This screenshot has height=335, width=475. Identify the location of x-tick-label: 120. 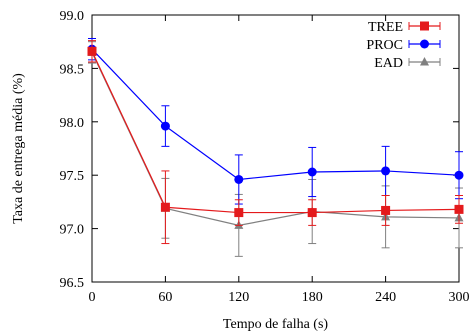
(238, 297).